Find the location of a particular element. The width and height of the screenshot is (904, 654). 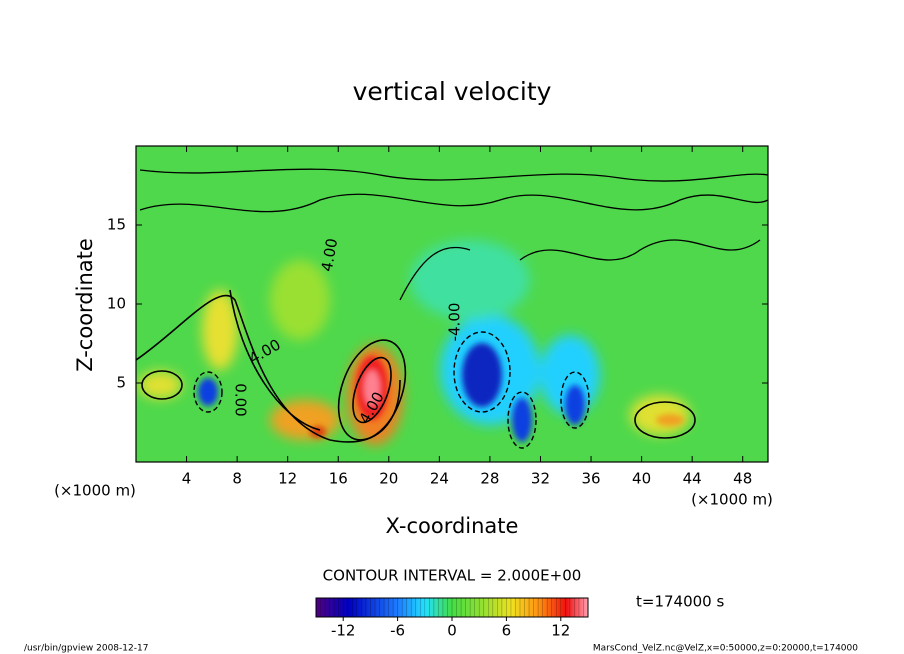

y-axis-label: Z-coordinate is located at coordinates (85, 305).